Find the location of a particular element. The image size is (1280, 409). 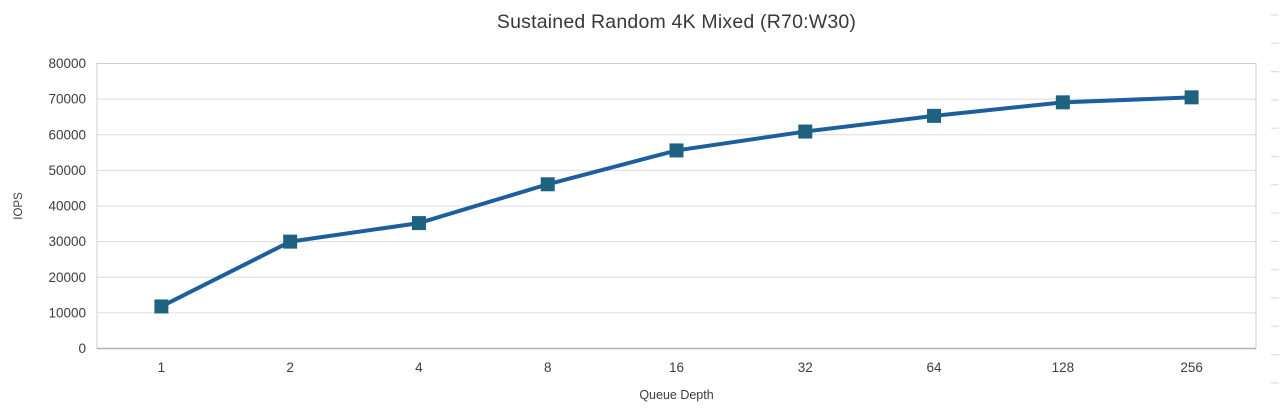

x-tick-label: 16 is located at coordinates (676, 367).